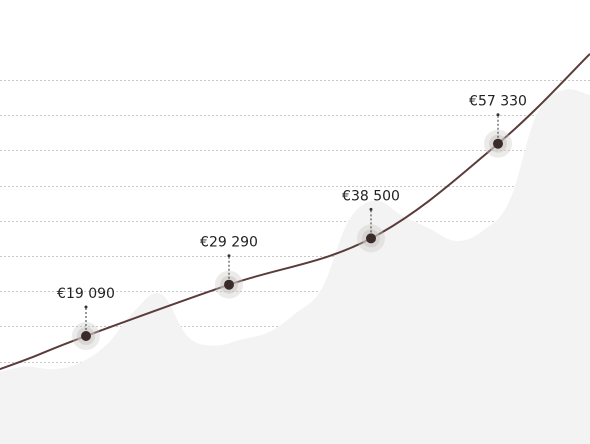 Image resolution: width=590 pixels, height=444 pixels. What do you see at coordinates (229, 243) in the screenshot?
I see `data-label: €29 290` at bounding box center [229, 243].